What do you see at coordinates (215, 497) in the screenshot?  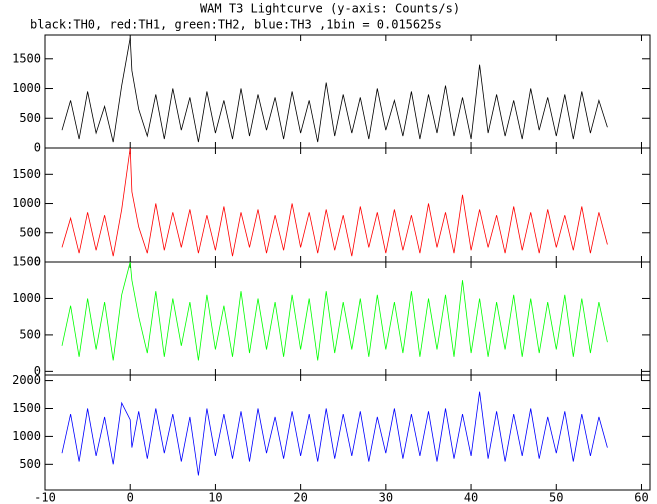 I see `x-tick-label: 10` at bounding box center [215, 497].